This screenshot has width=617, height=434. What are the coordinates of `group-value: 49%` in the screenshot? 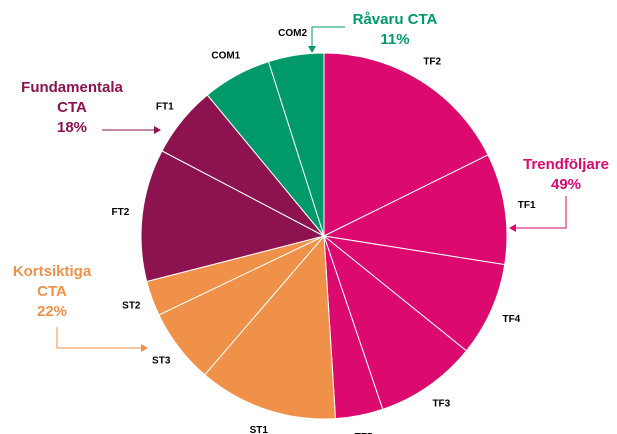 It's located at (566, 184).